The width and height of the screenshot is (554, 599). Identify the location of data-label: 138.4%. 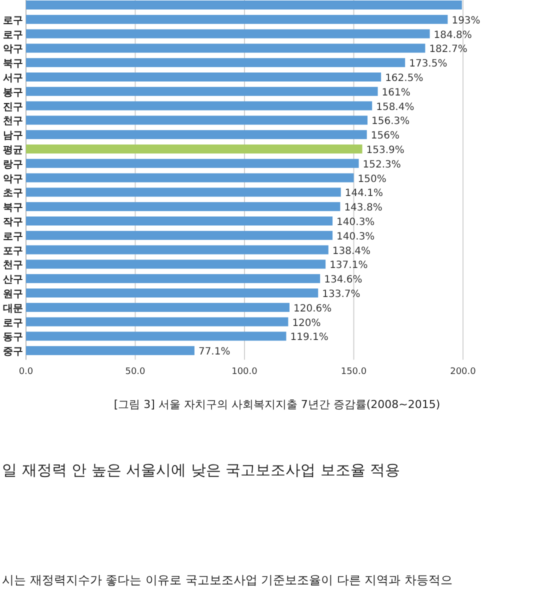
(351, 251).